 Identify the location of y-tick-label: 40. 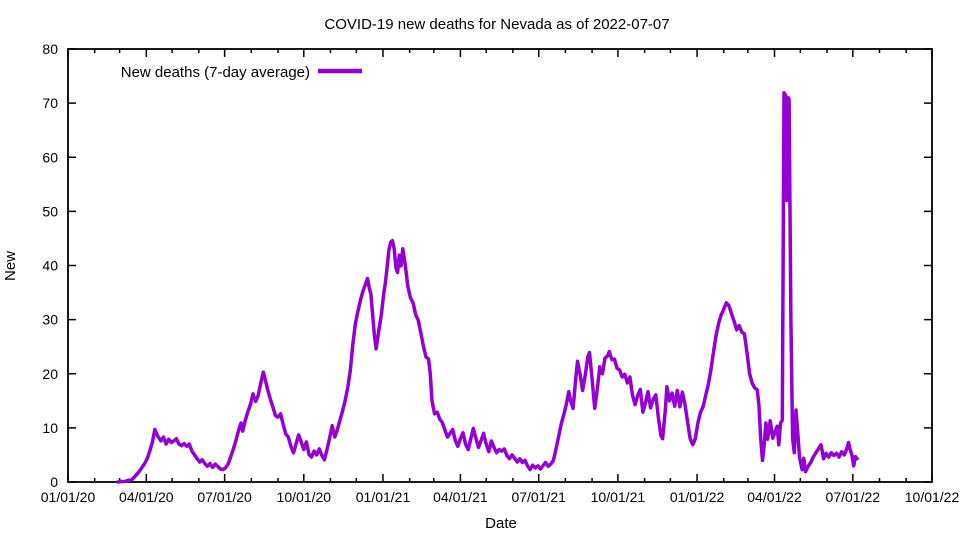
(50, 266).